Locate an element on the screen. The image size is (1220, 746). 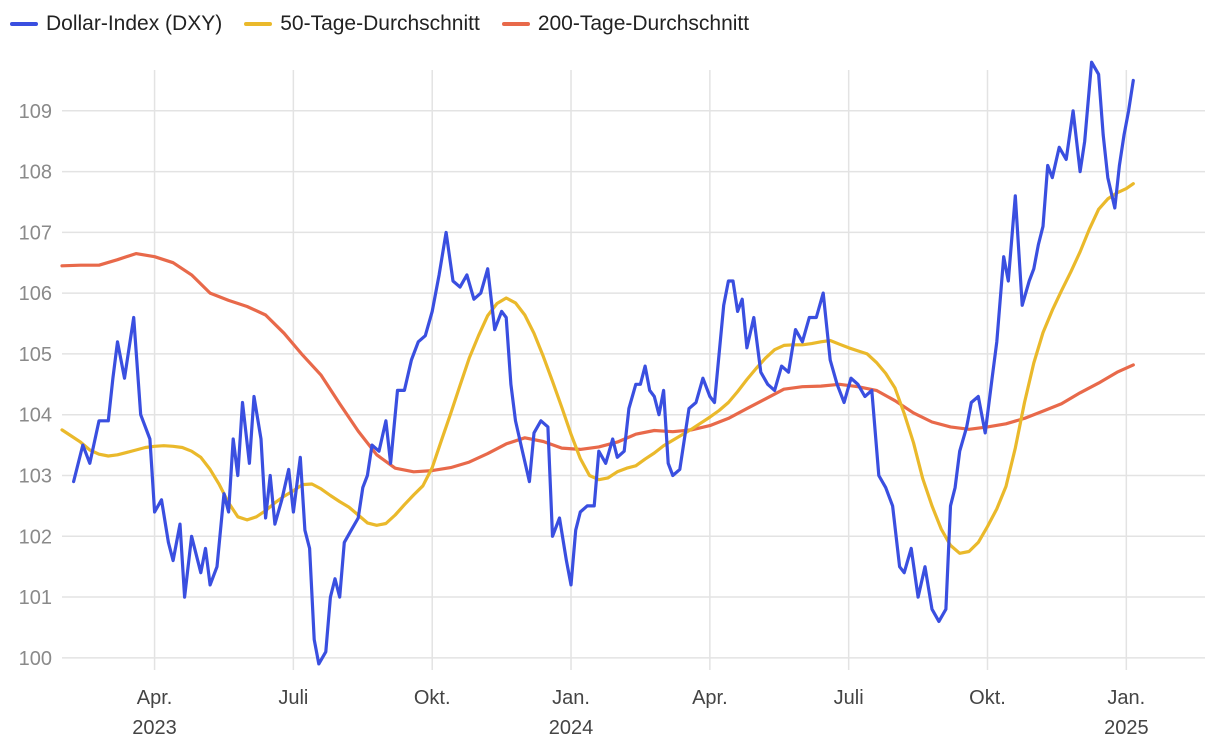
x-tick-label-4: Apr. is located at coordinates (710, 698).